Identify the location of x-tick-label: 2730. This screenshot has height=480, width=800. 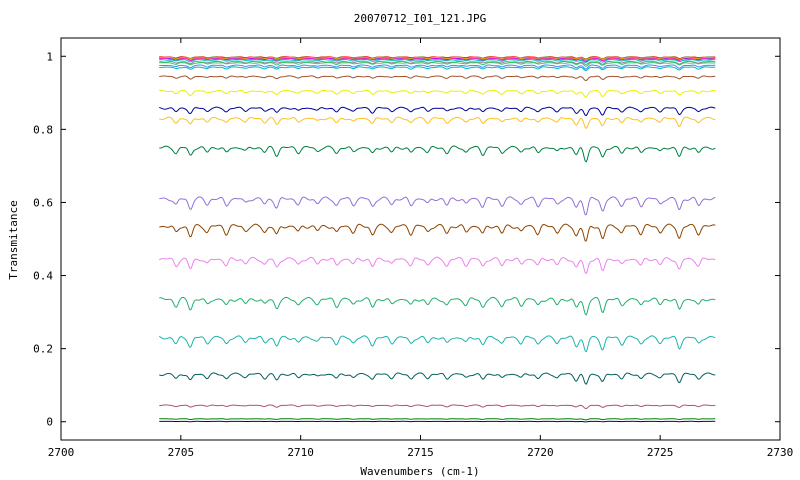
(780, 452).